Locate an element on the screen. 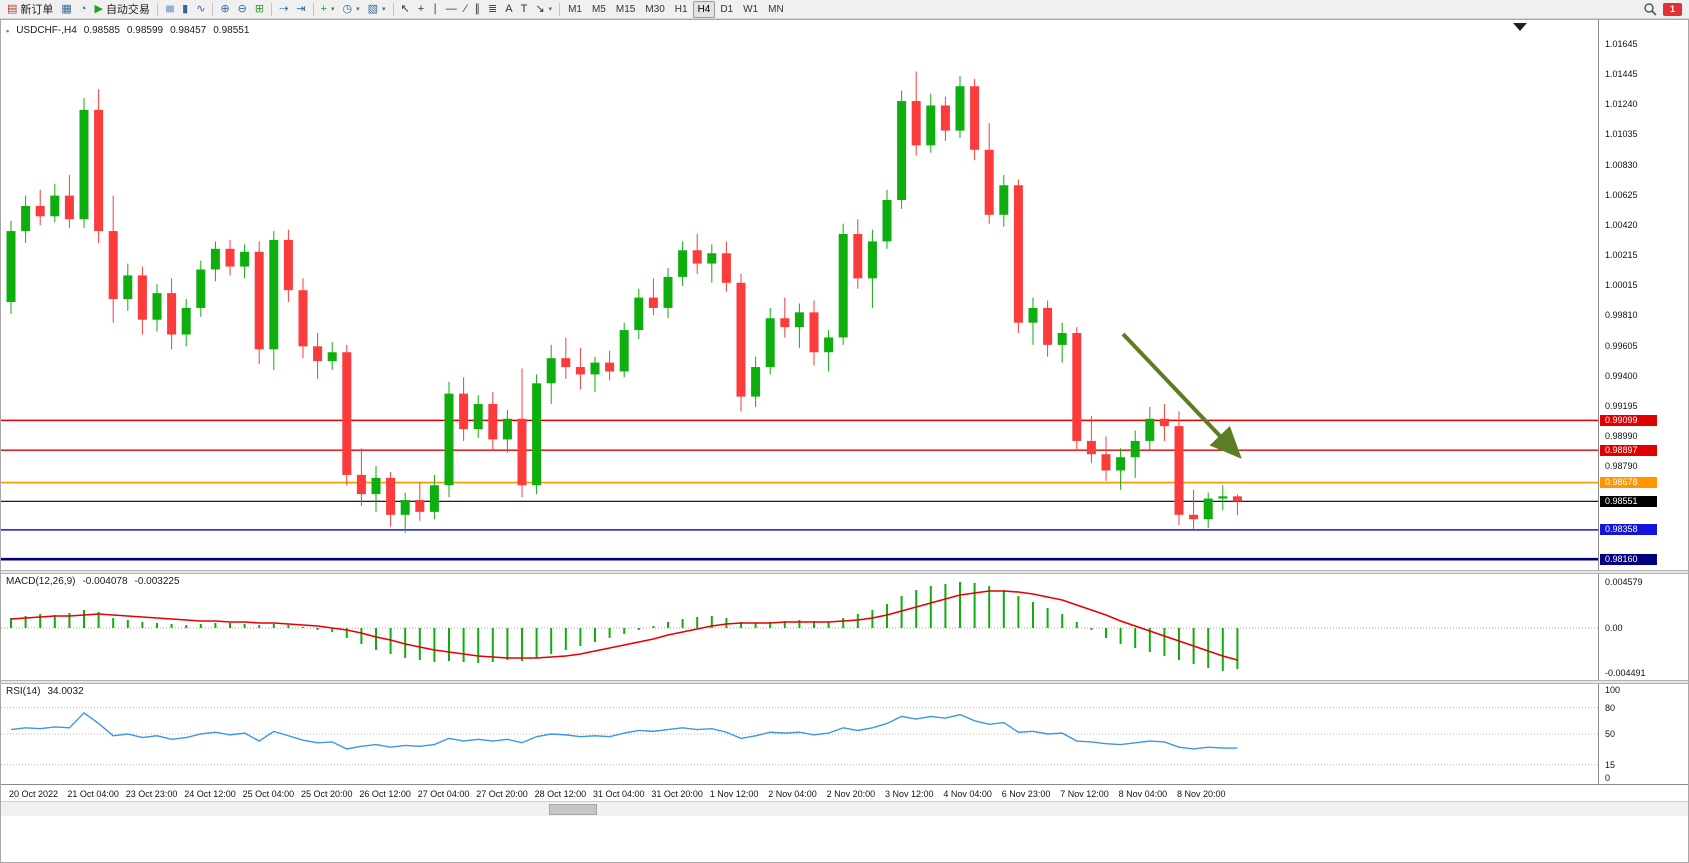 The width and height of the screenshot is (1689, 863). crosshair-button: + is located at coordinates (421, 9).